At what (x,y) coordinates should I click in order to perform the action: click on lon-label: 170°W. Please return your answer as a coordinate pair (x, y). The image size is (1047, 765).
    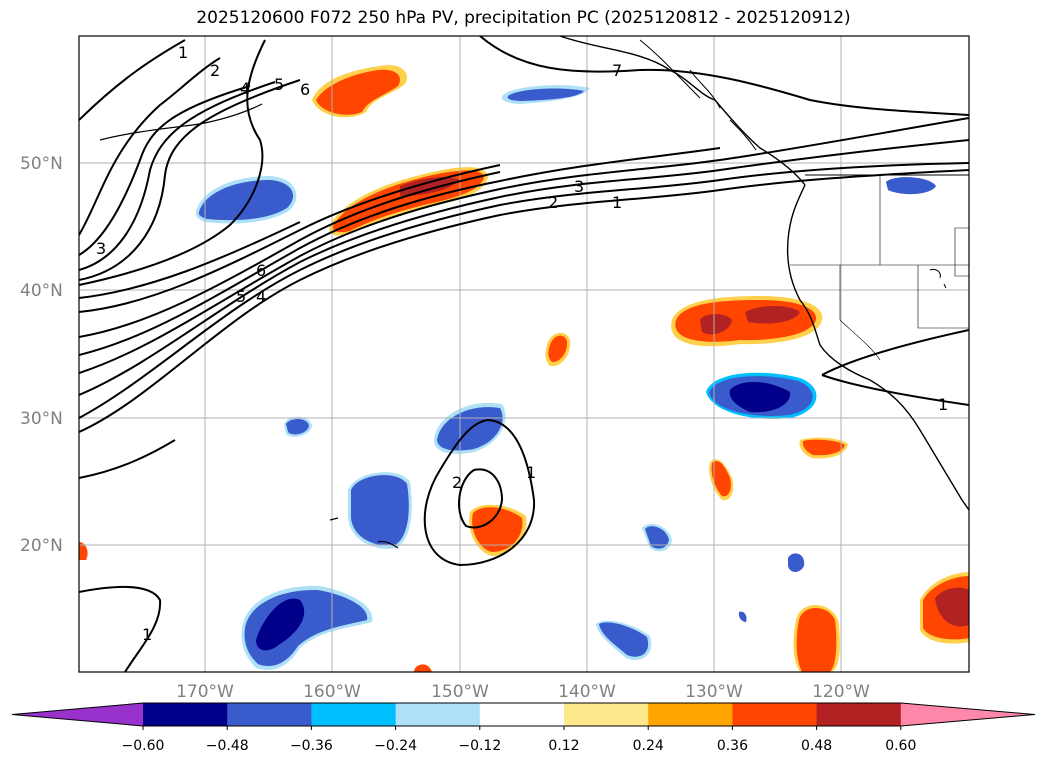
    Looking at the image, I should click on (205, 692).